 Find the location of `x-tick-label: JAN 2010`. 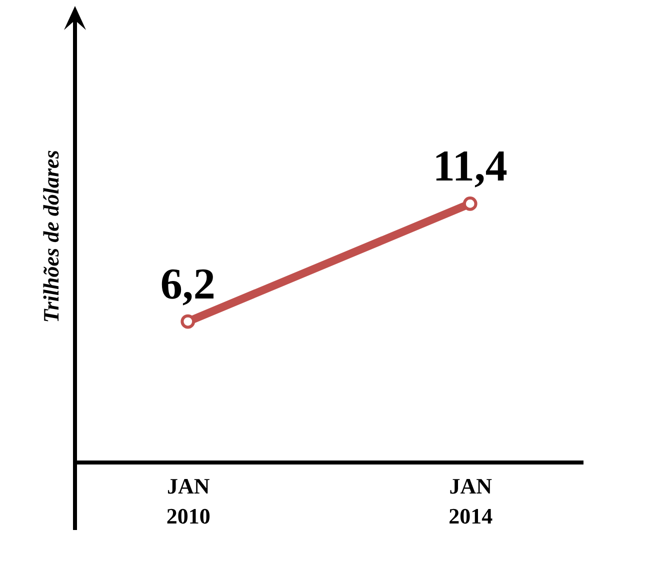

x-tick-label: JAN 2010 is located at coordinates (188, 501).